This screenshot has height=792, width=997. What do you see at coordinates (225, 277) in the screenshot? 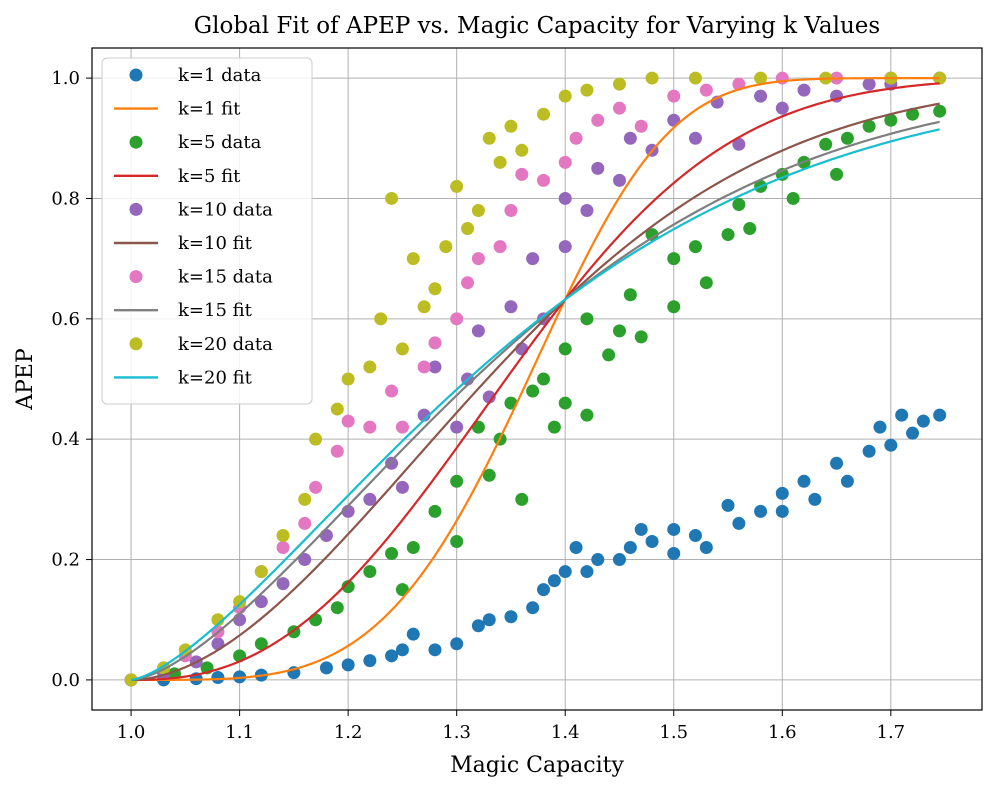
I see `legend-label-k-15-data: k=15 data` at bounding box center [225, 277].